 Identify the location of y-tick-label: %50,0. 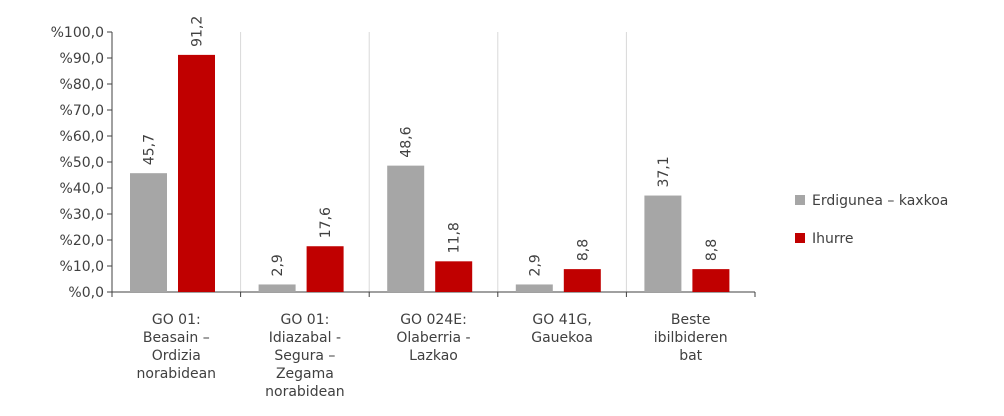
(82, 163).